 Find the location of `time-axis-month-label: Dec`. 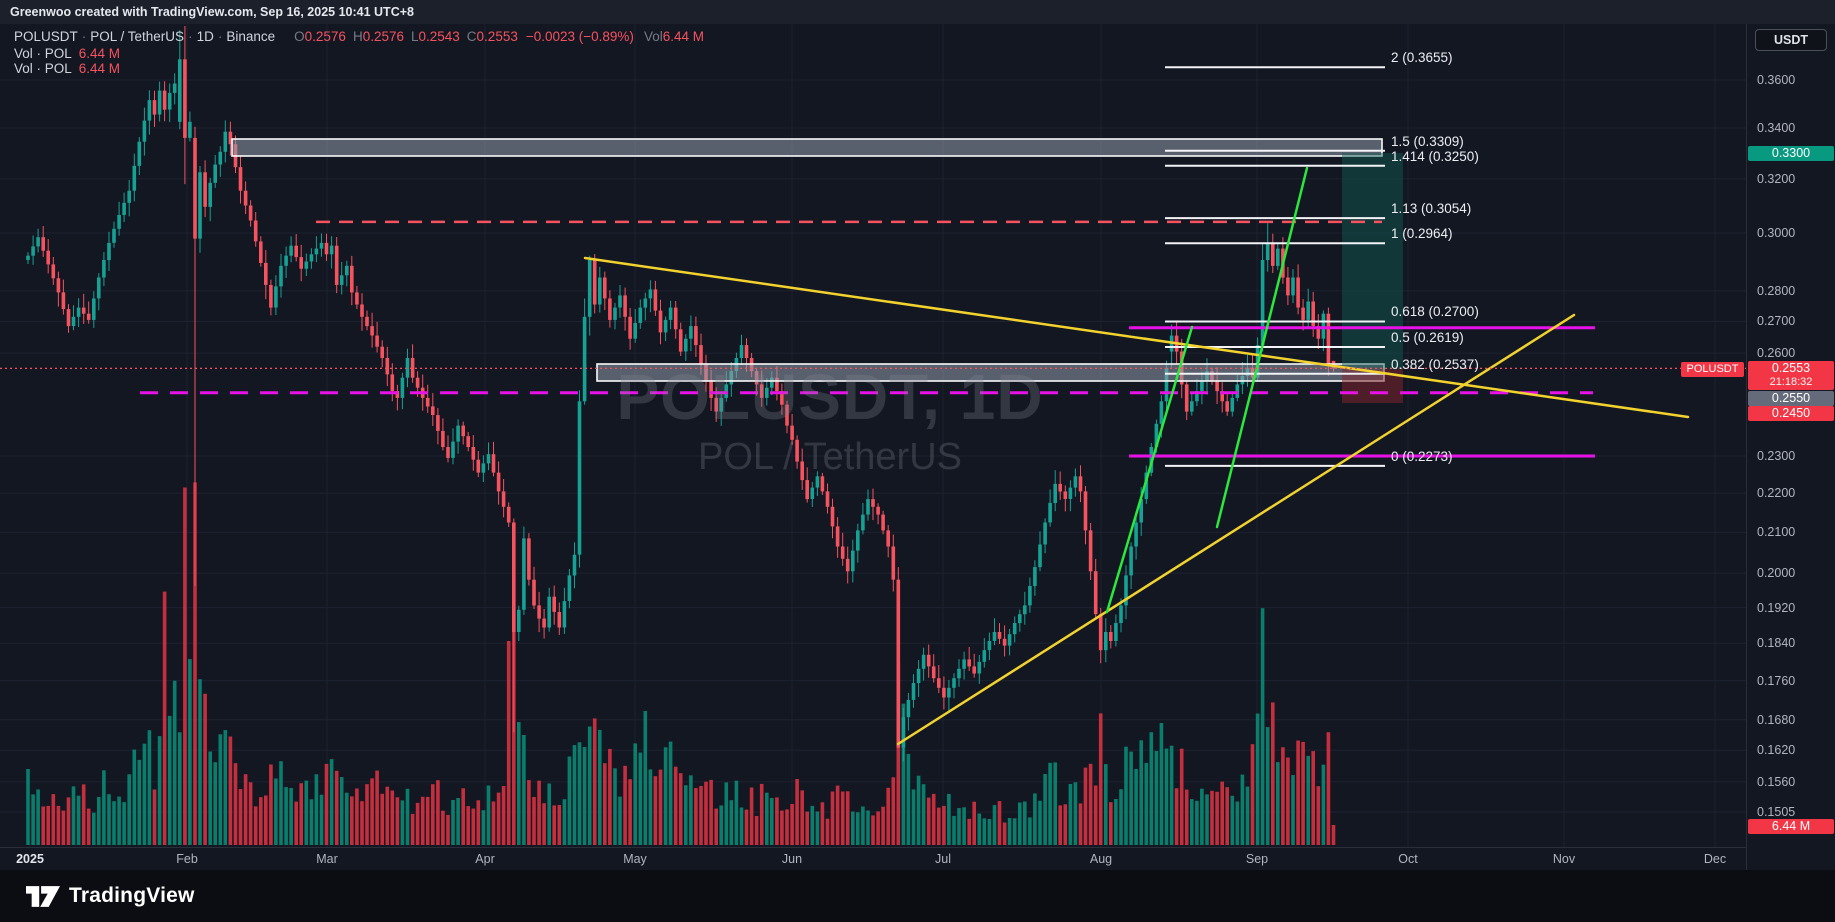

time-axis-month-label: Dec is located at coordinates (1715, 859).